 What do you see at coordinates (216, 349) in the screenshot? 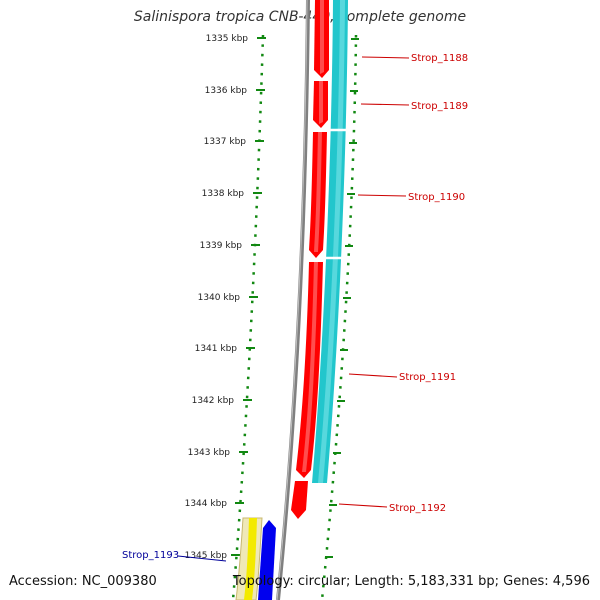
I see `tick-label: 1341 kbp` at bounding box center [216, 349].